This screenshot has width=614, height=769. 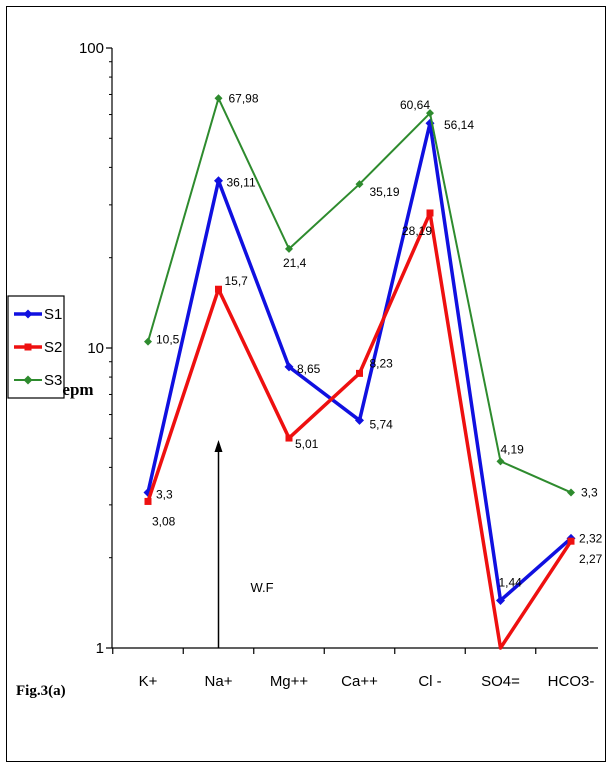 What do you see at coordinates (244, 98) in the screenshot?
I see `data-label-S3: 67,98` at bounding box center [244, 98].